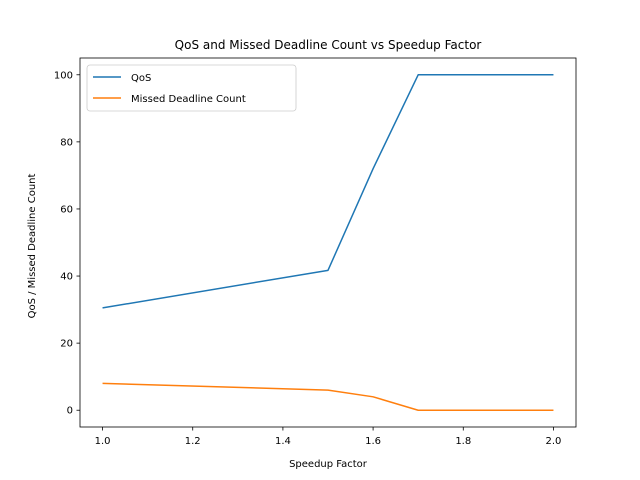  What do you see at coordinates (32, 246) in the screenshot?
I see `y-axis-label: QoS / Missed Deadline Count` at bounding box center [32, 246].